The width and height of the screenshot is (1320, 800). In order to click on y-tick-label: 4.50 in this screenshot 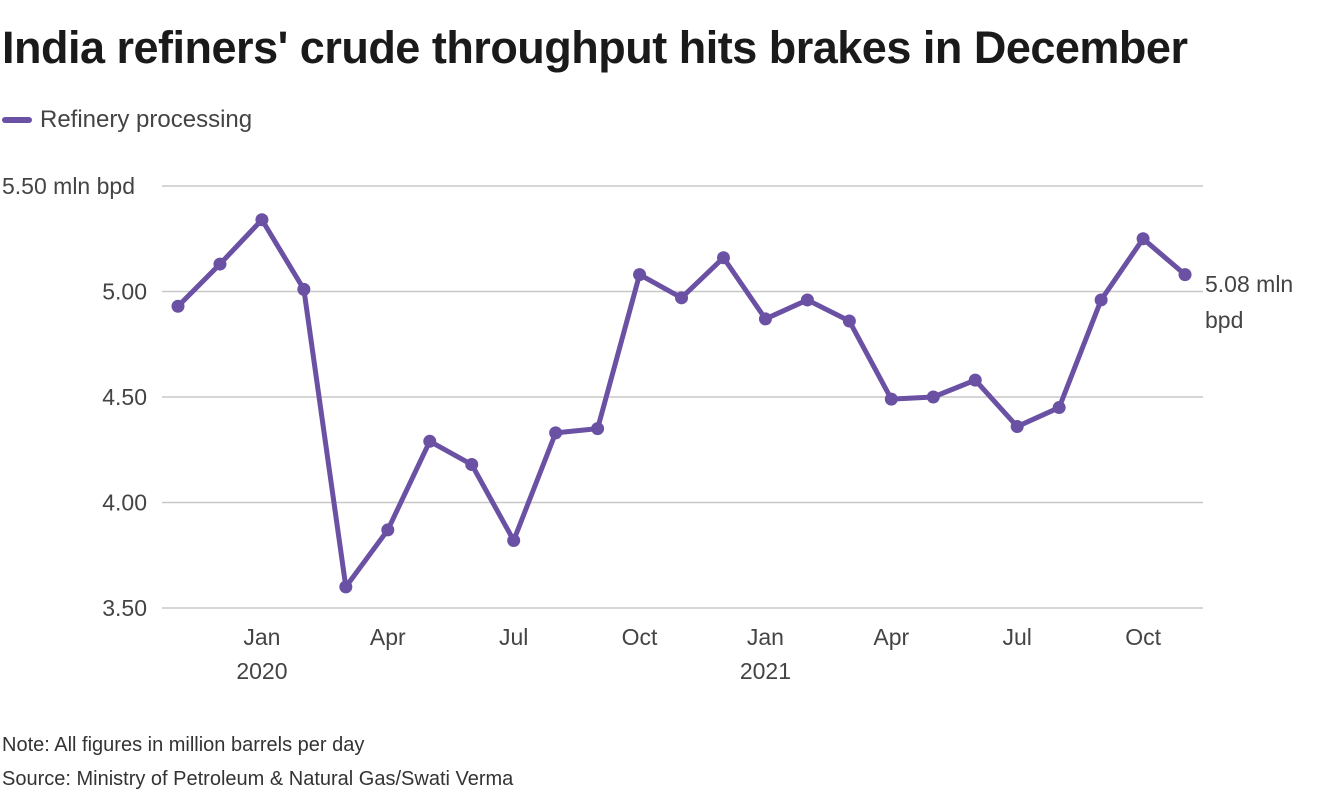, I will do `click(124, 397)`.